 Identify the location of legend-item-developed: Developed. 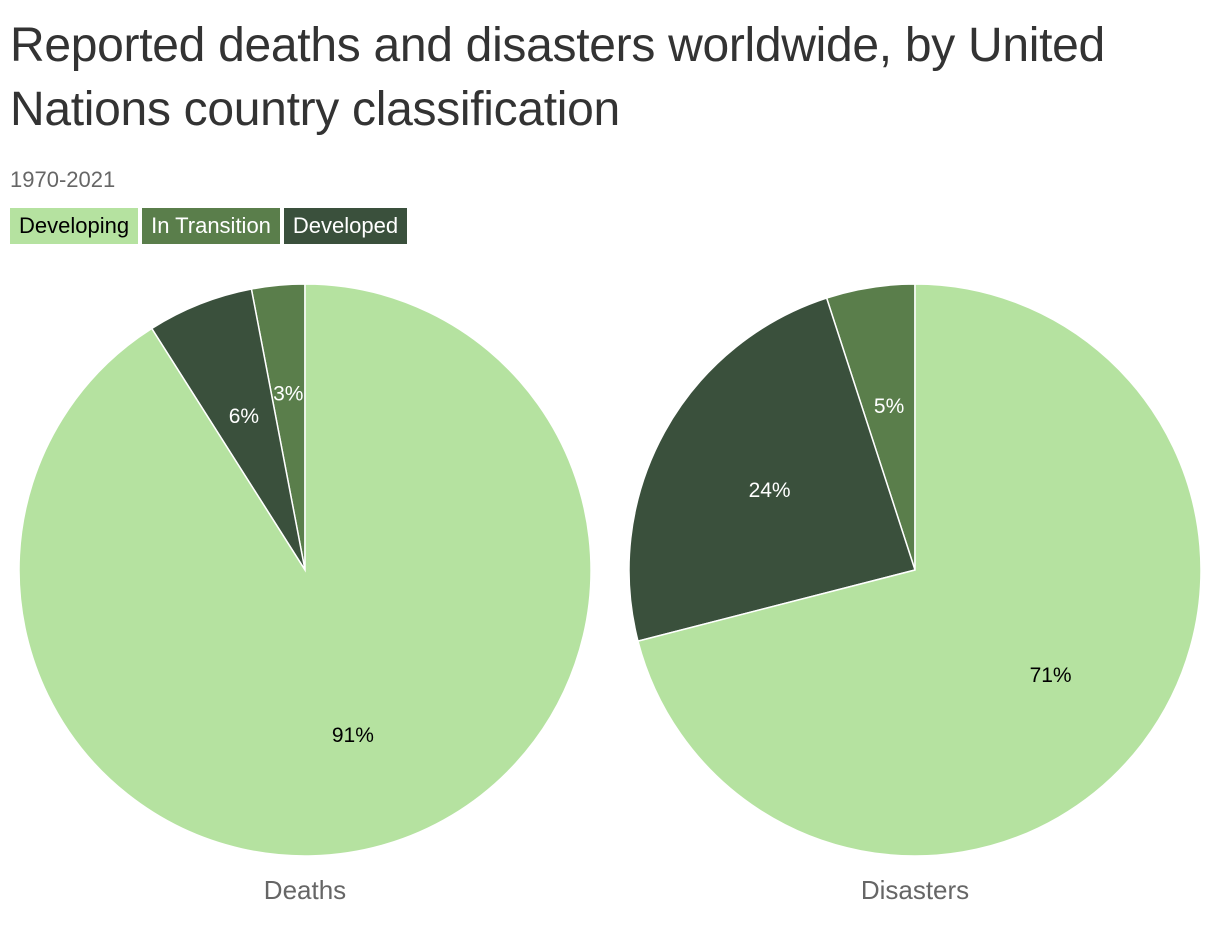
(345, 226).